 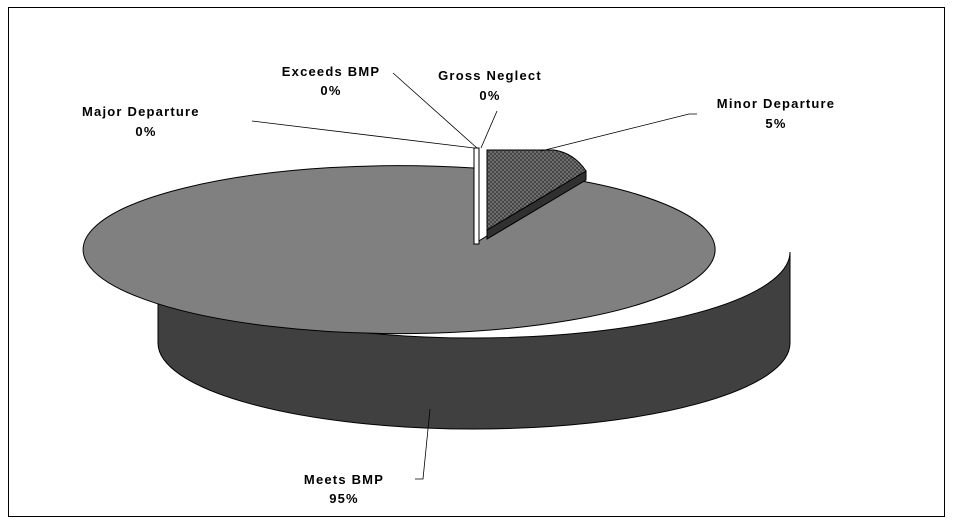 What do you see at coordinates (489, 129) in the screenshot?
I see `leader-line-gross-neglect` at bounding box center [489, 129].